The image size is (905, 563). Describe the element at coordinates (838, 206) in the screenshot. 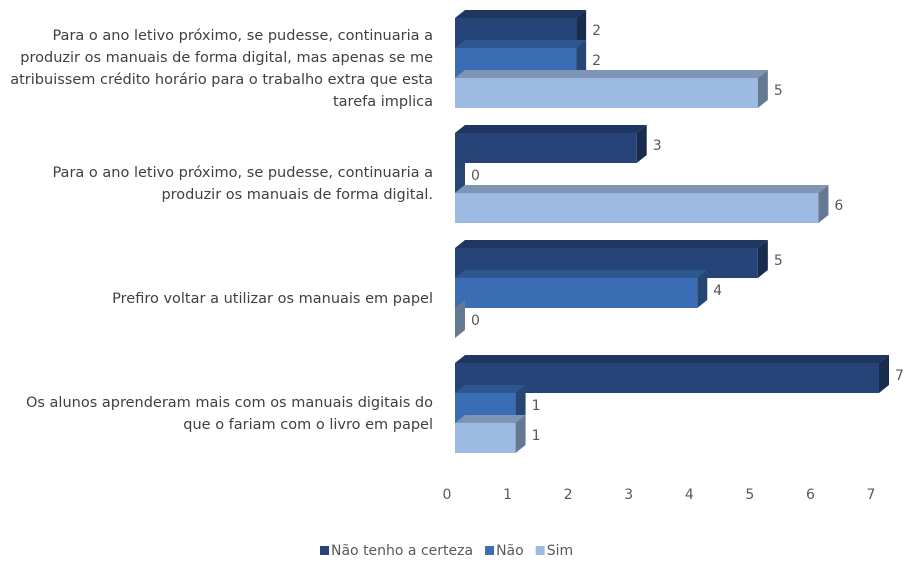

I see `value-label: 6` at that location.